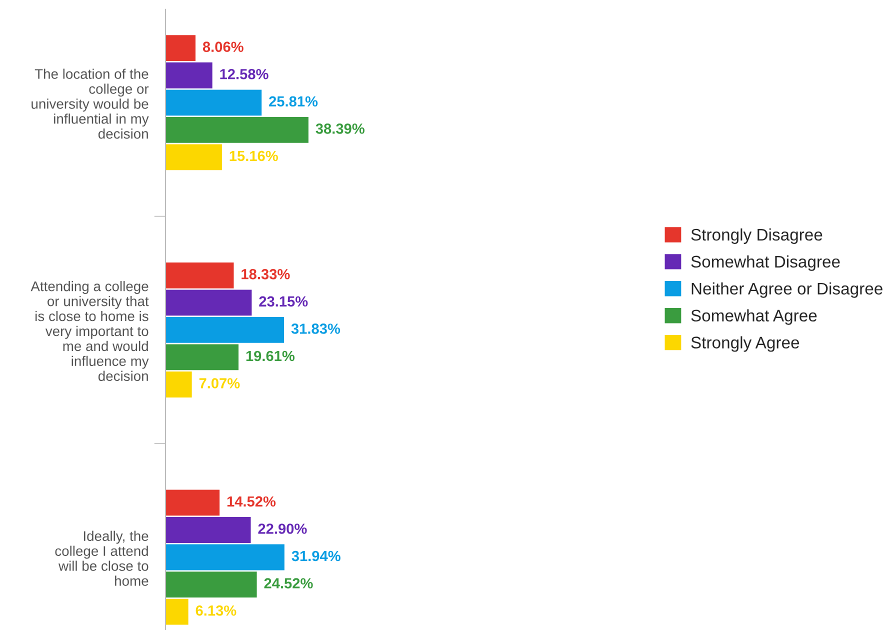 The image size is (885, 630). What do you see at coordinates (90, 103) in the screenshot?
I see `y-tick-label: The location of the college or university would be influential in my decision` at bounding box center [90, 103].